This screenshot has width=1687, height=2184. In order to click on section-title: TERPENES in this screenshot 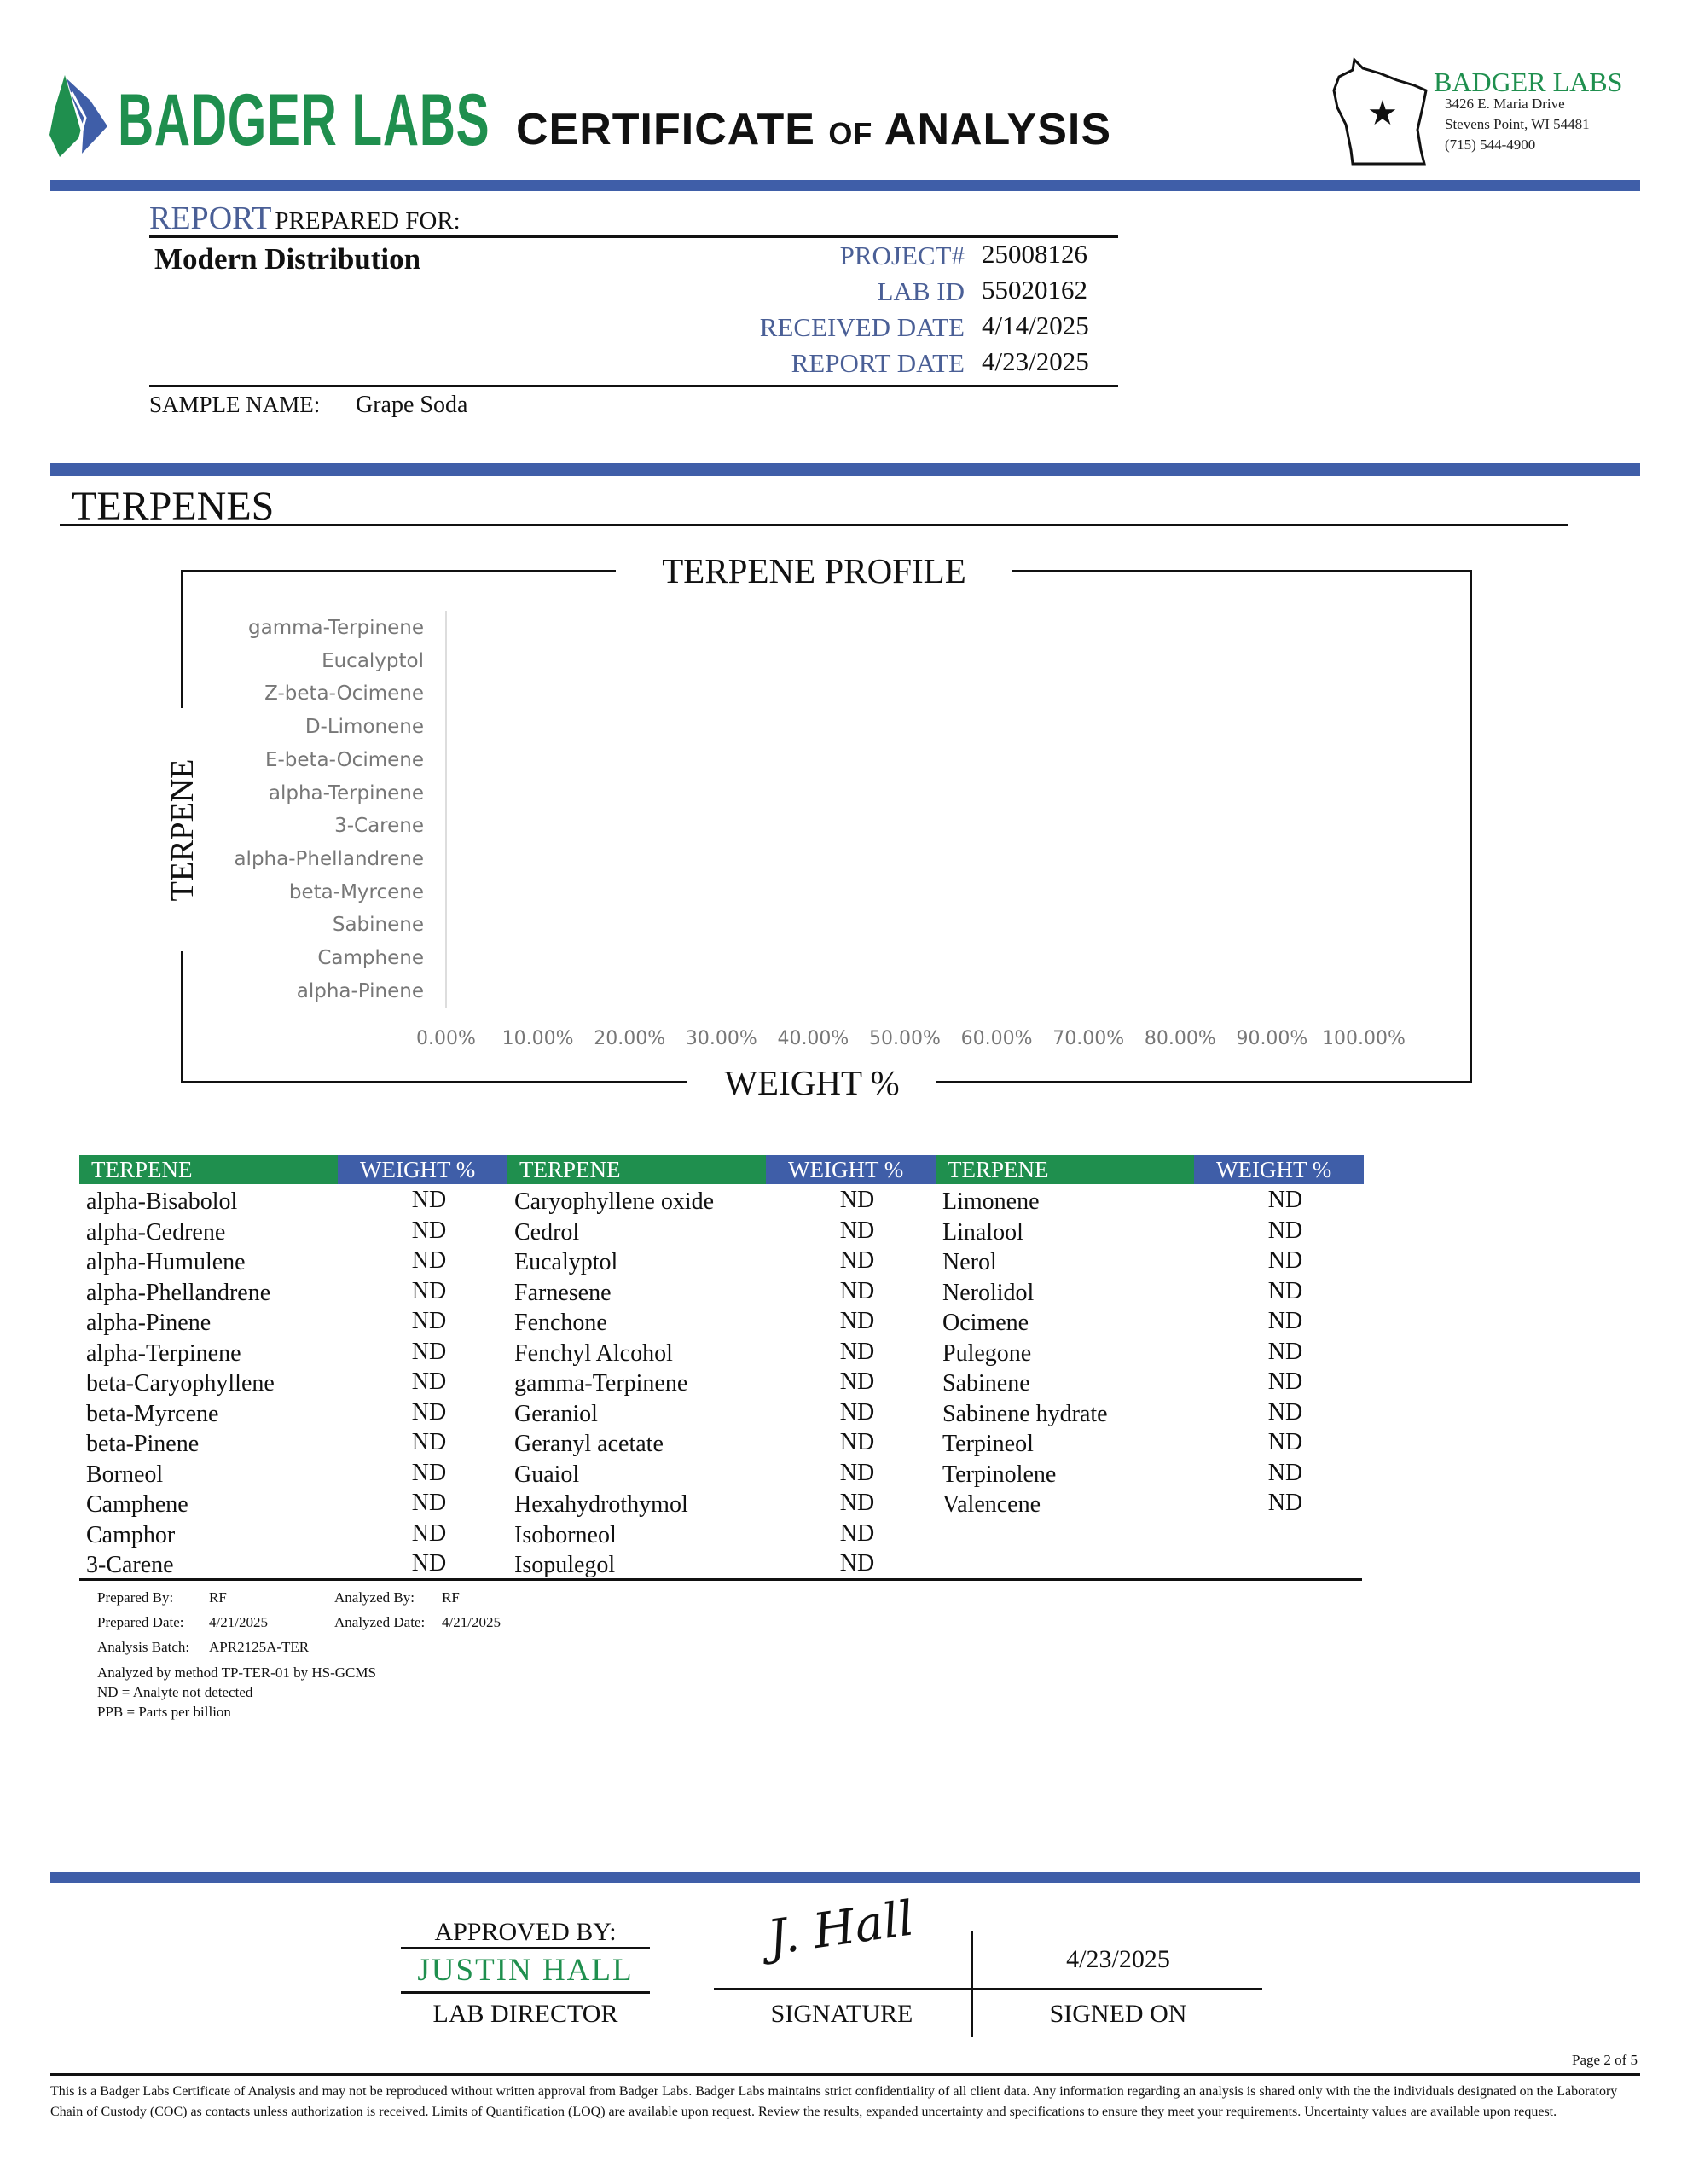, I will do `click(174, 507)`.